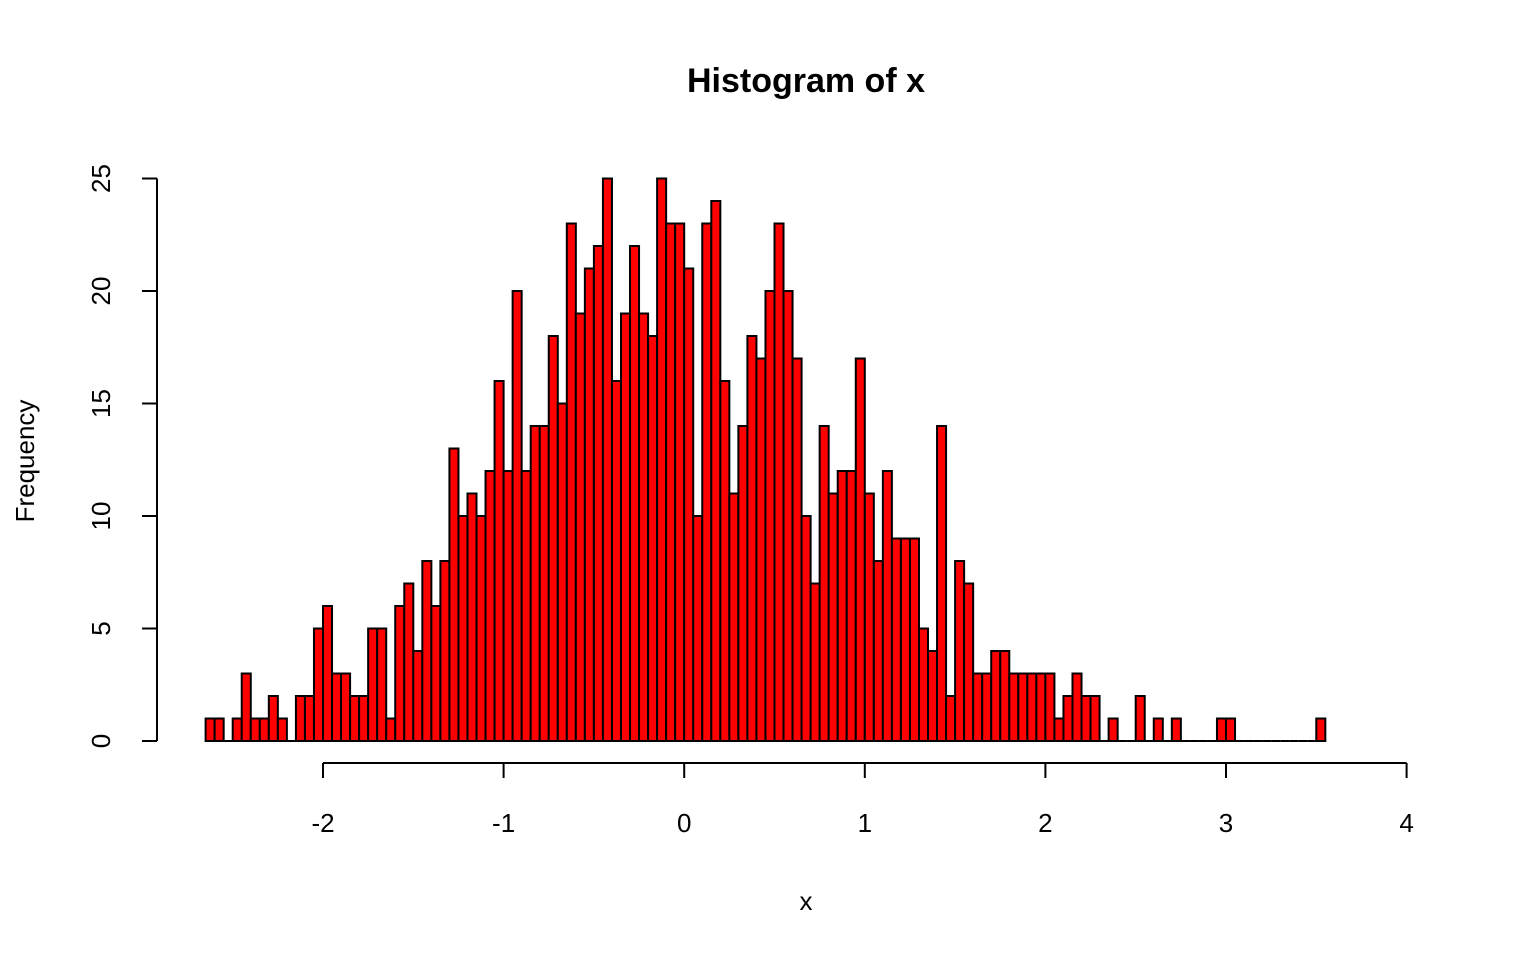  Describe the element at coordinates (862, 800) in the screenshot. I see `x-axis: -2 -1 0 1 2 3 4` at that location.